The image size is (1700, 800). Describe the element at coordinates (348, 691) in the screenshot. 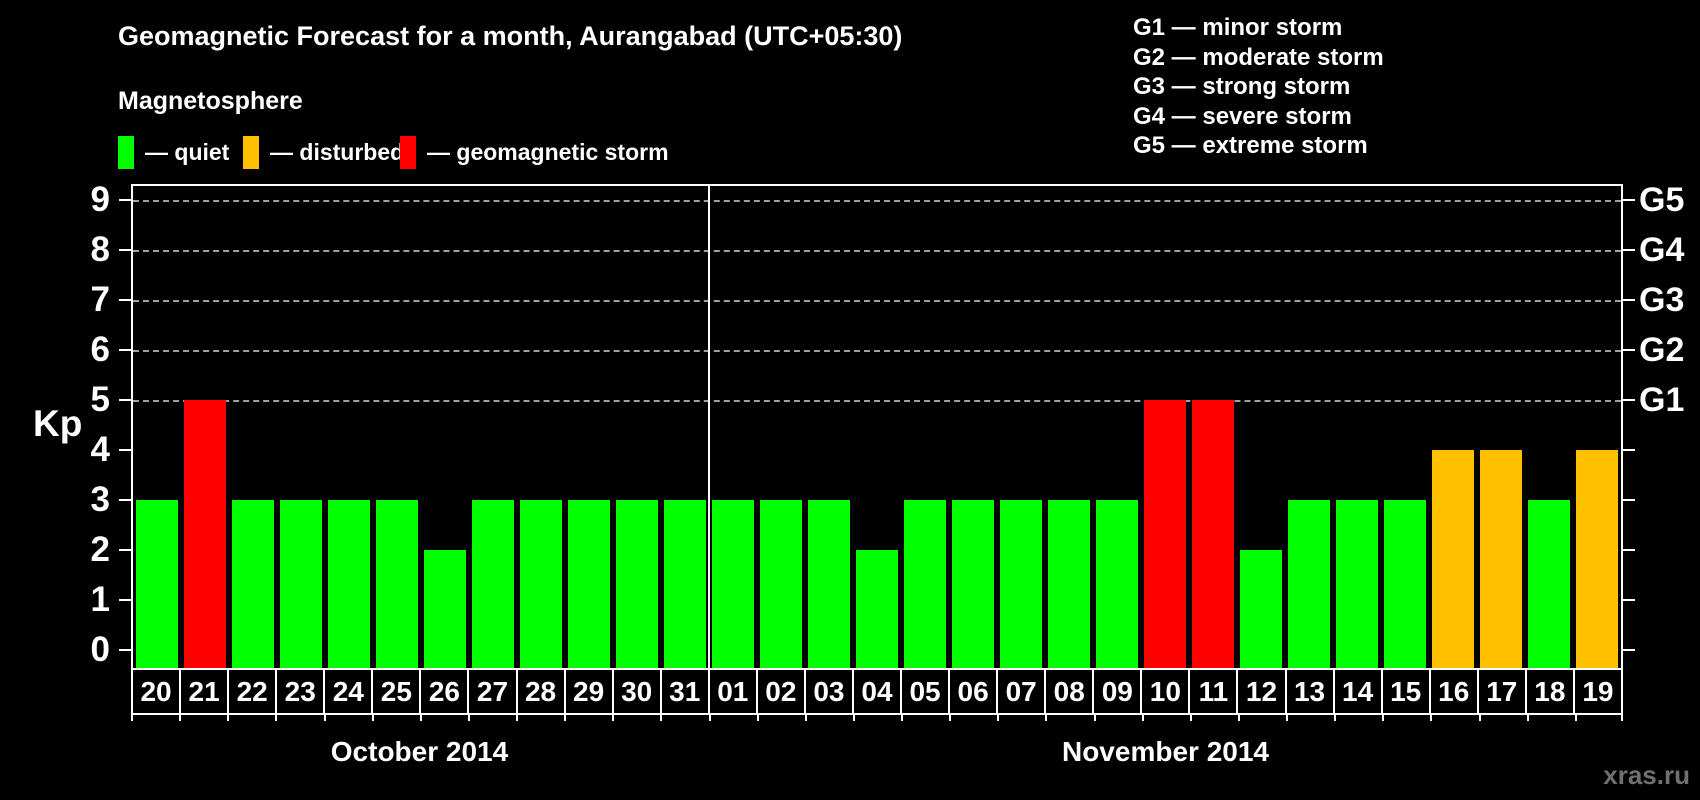

I see `day-label-24: 24` at that location.